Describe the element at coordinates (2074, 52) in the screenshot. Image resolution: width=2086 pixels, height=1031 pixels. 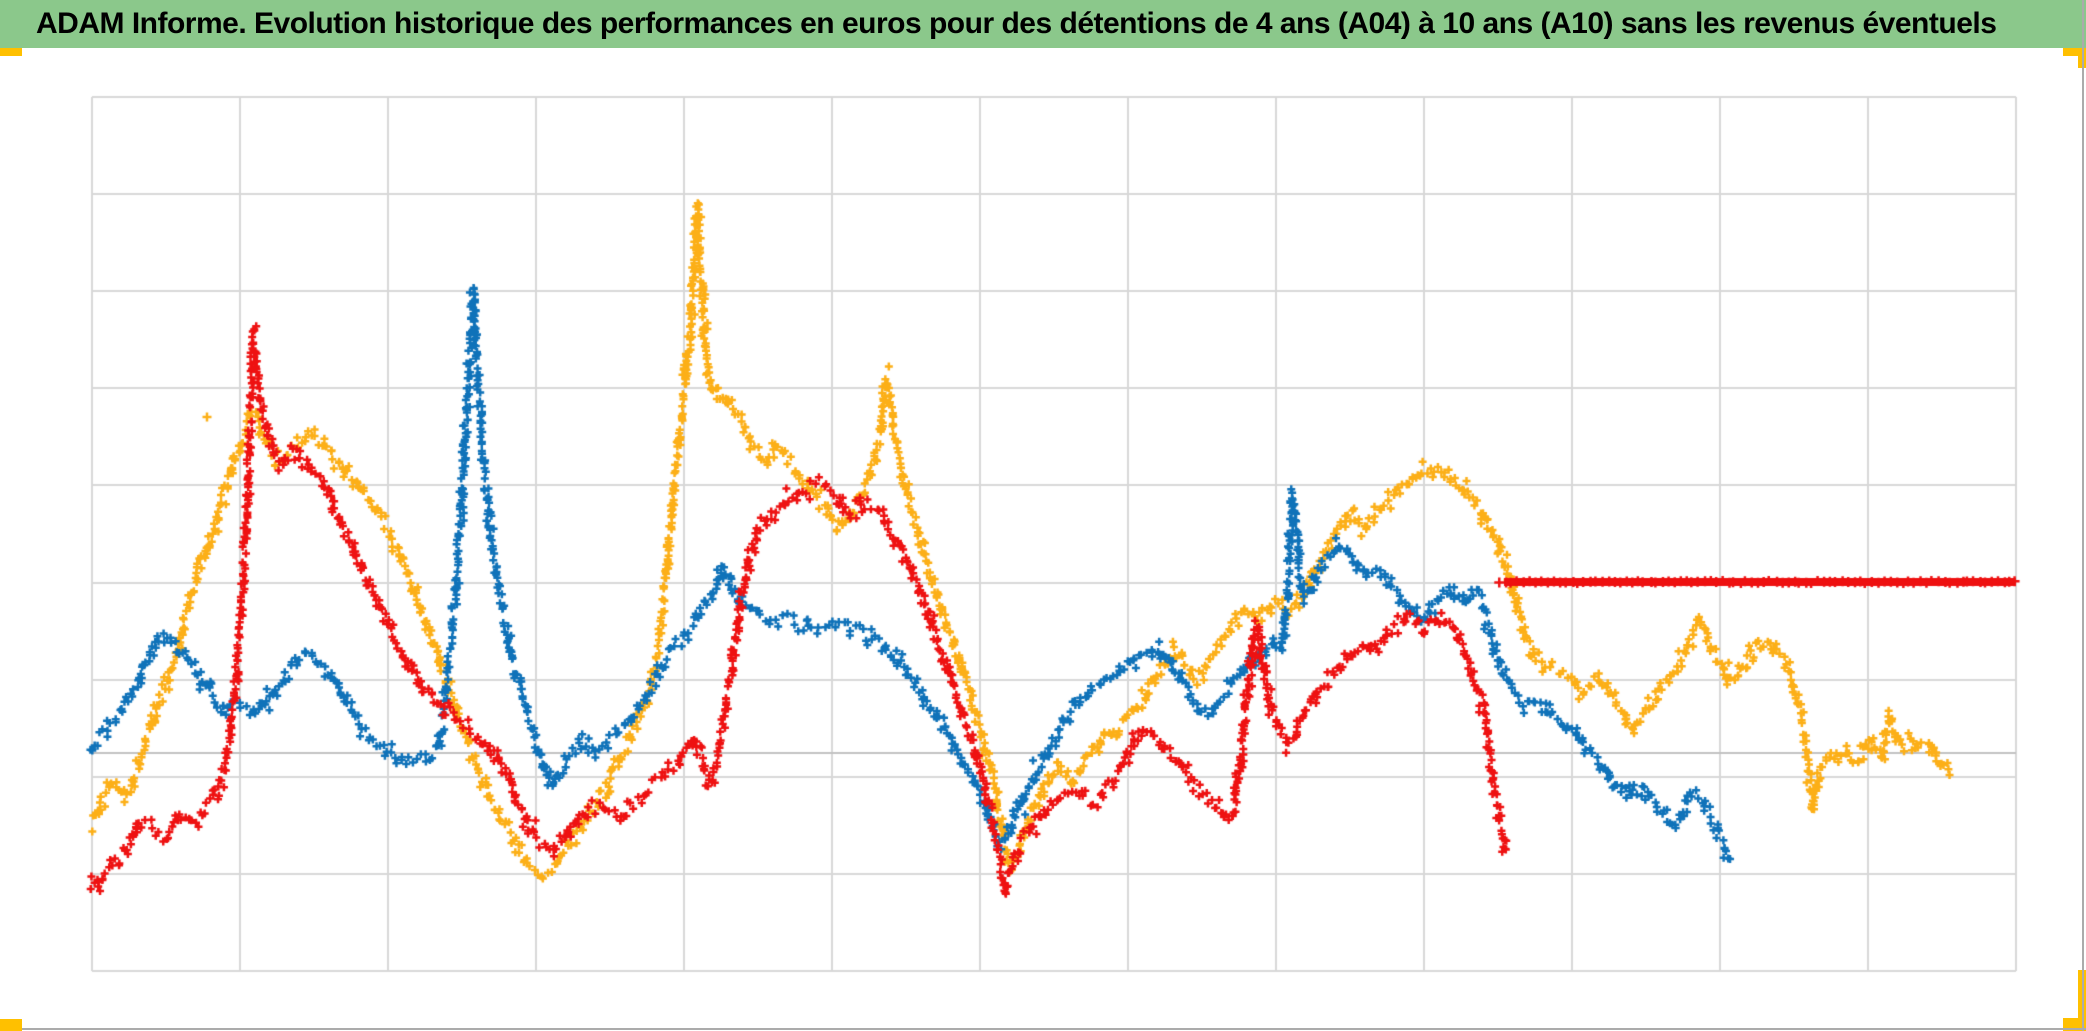
I see `sheet-corner-marker-top-right` at that location.